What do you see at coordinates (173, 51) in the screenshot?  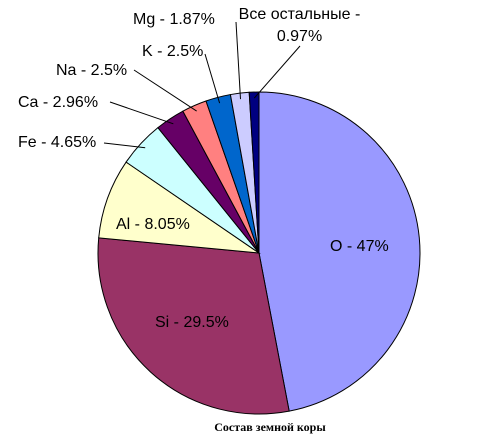 I see `data-label: K - 2.5%` at bounding box center [173, 51].